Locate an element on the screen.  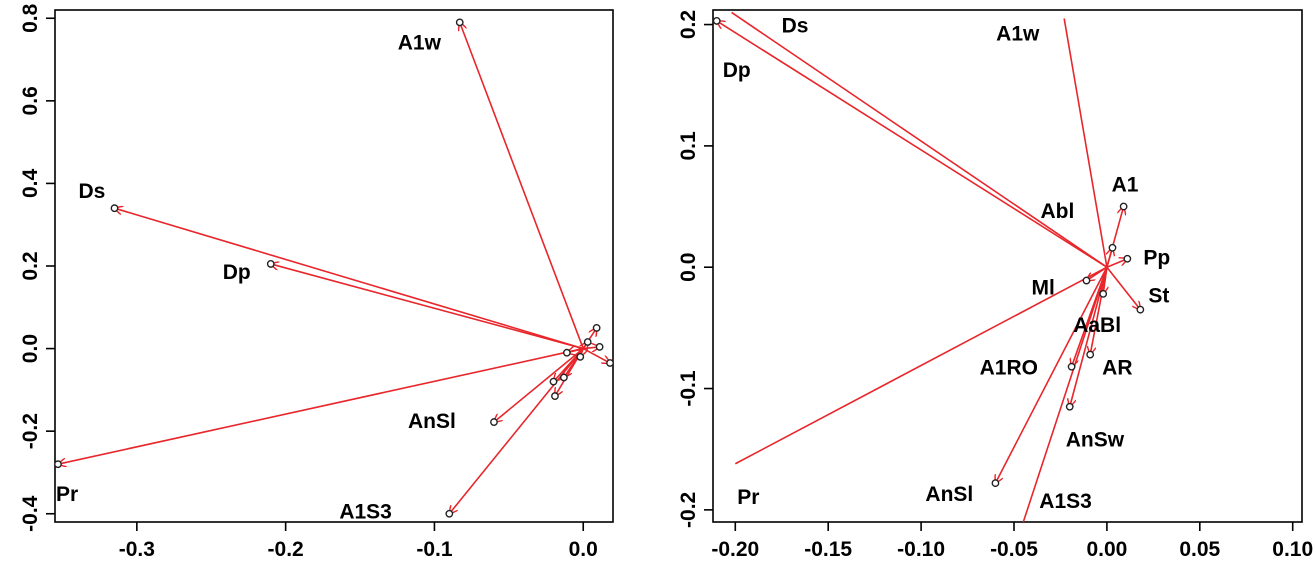
x-tick-label: -0.15 is located at coordinates (828, 549).